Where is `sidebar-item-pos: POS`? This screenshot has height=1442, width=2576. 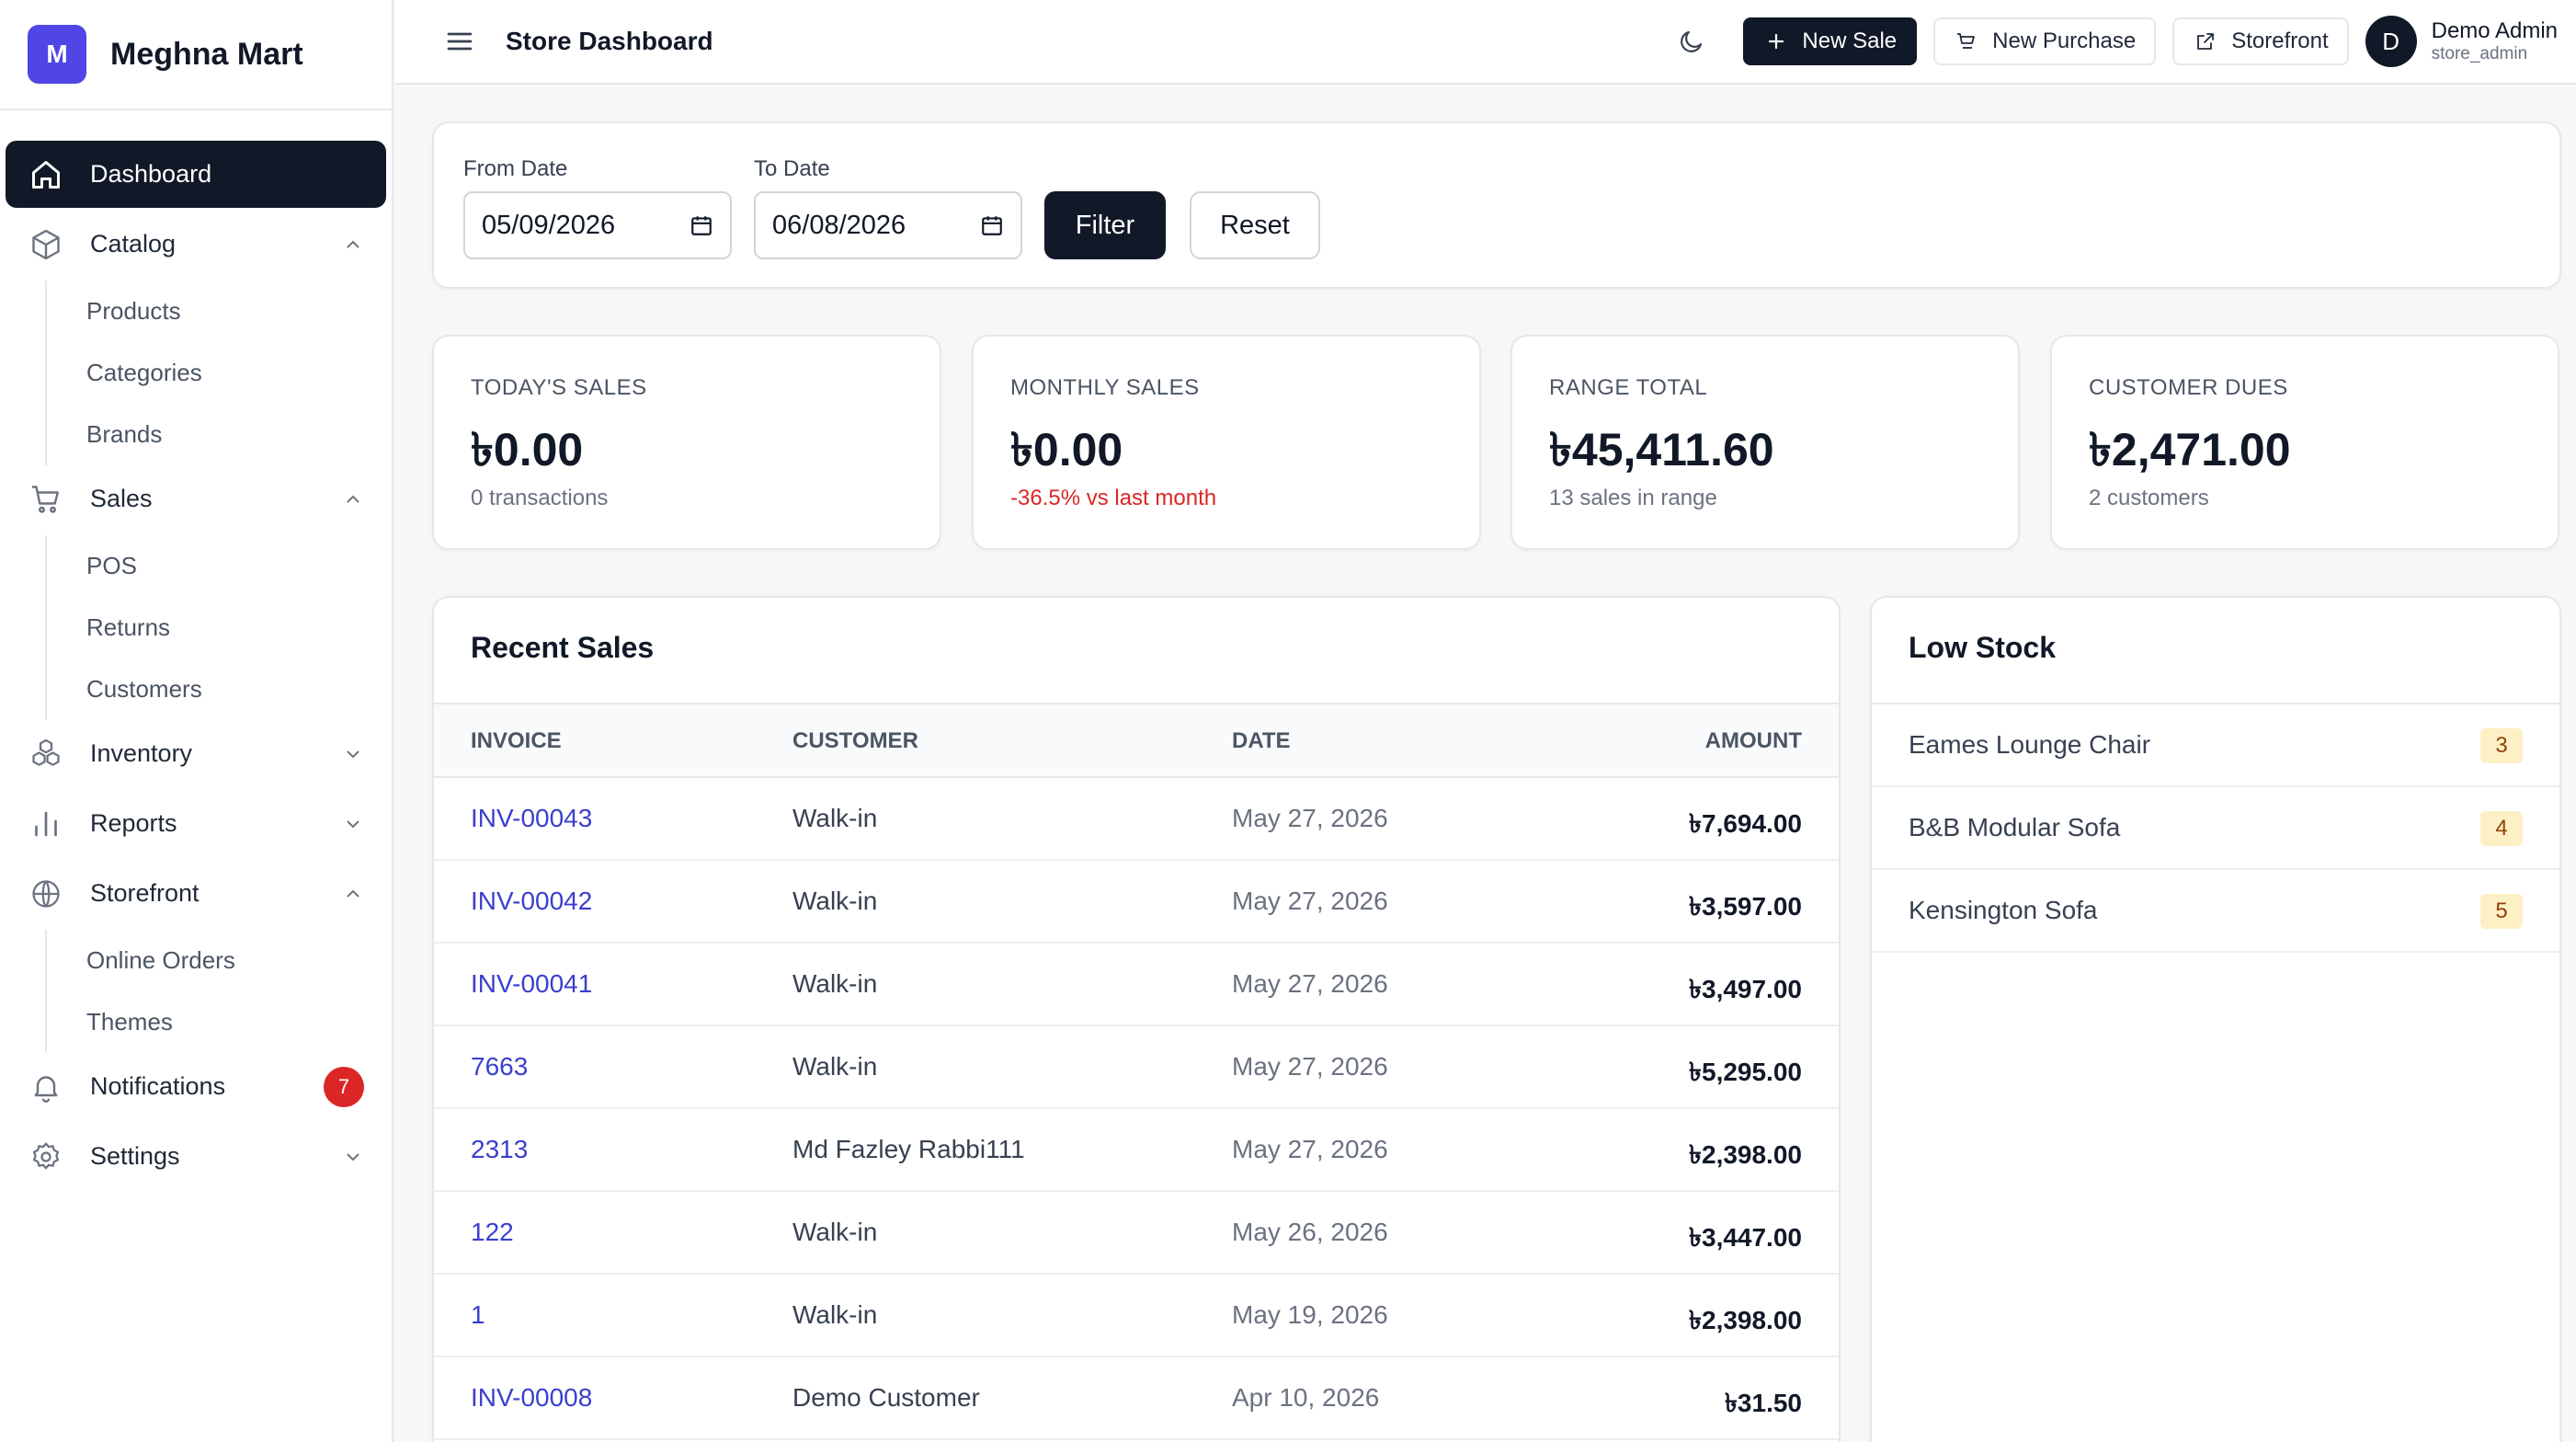
sidebar-item-pos: POS is located at coordinates (111, 565).